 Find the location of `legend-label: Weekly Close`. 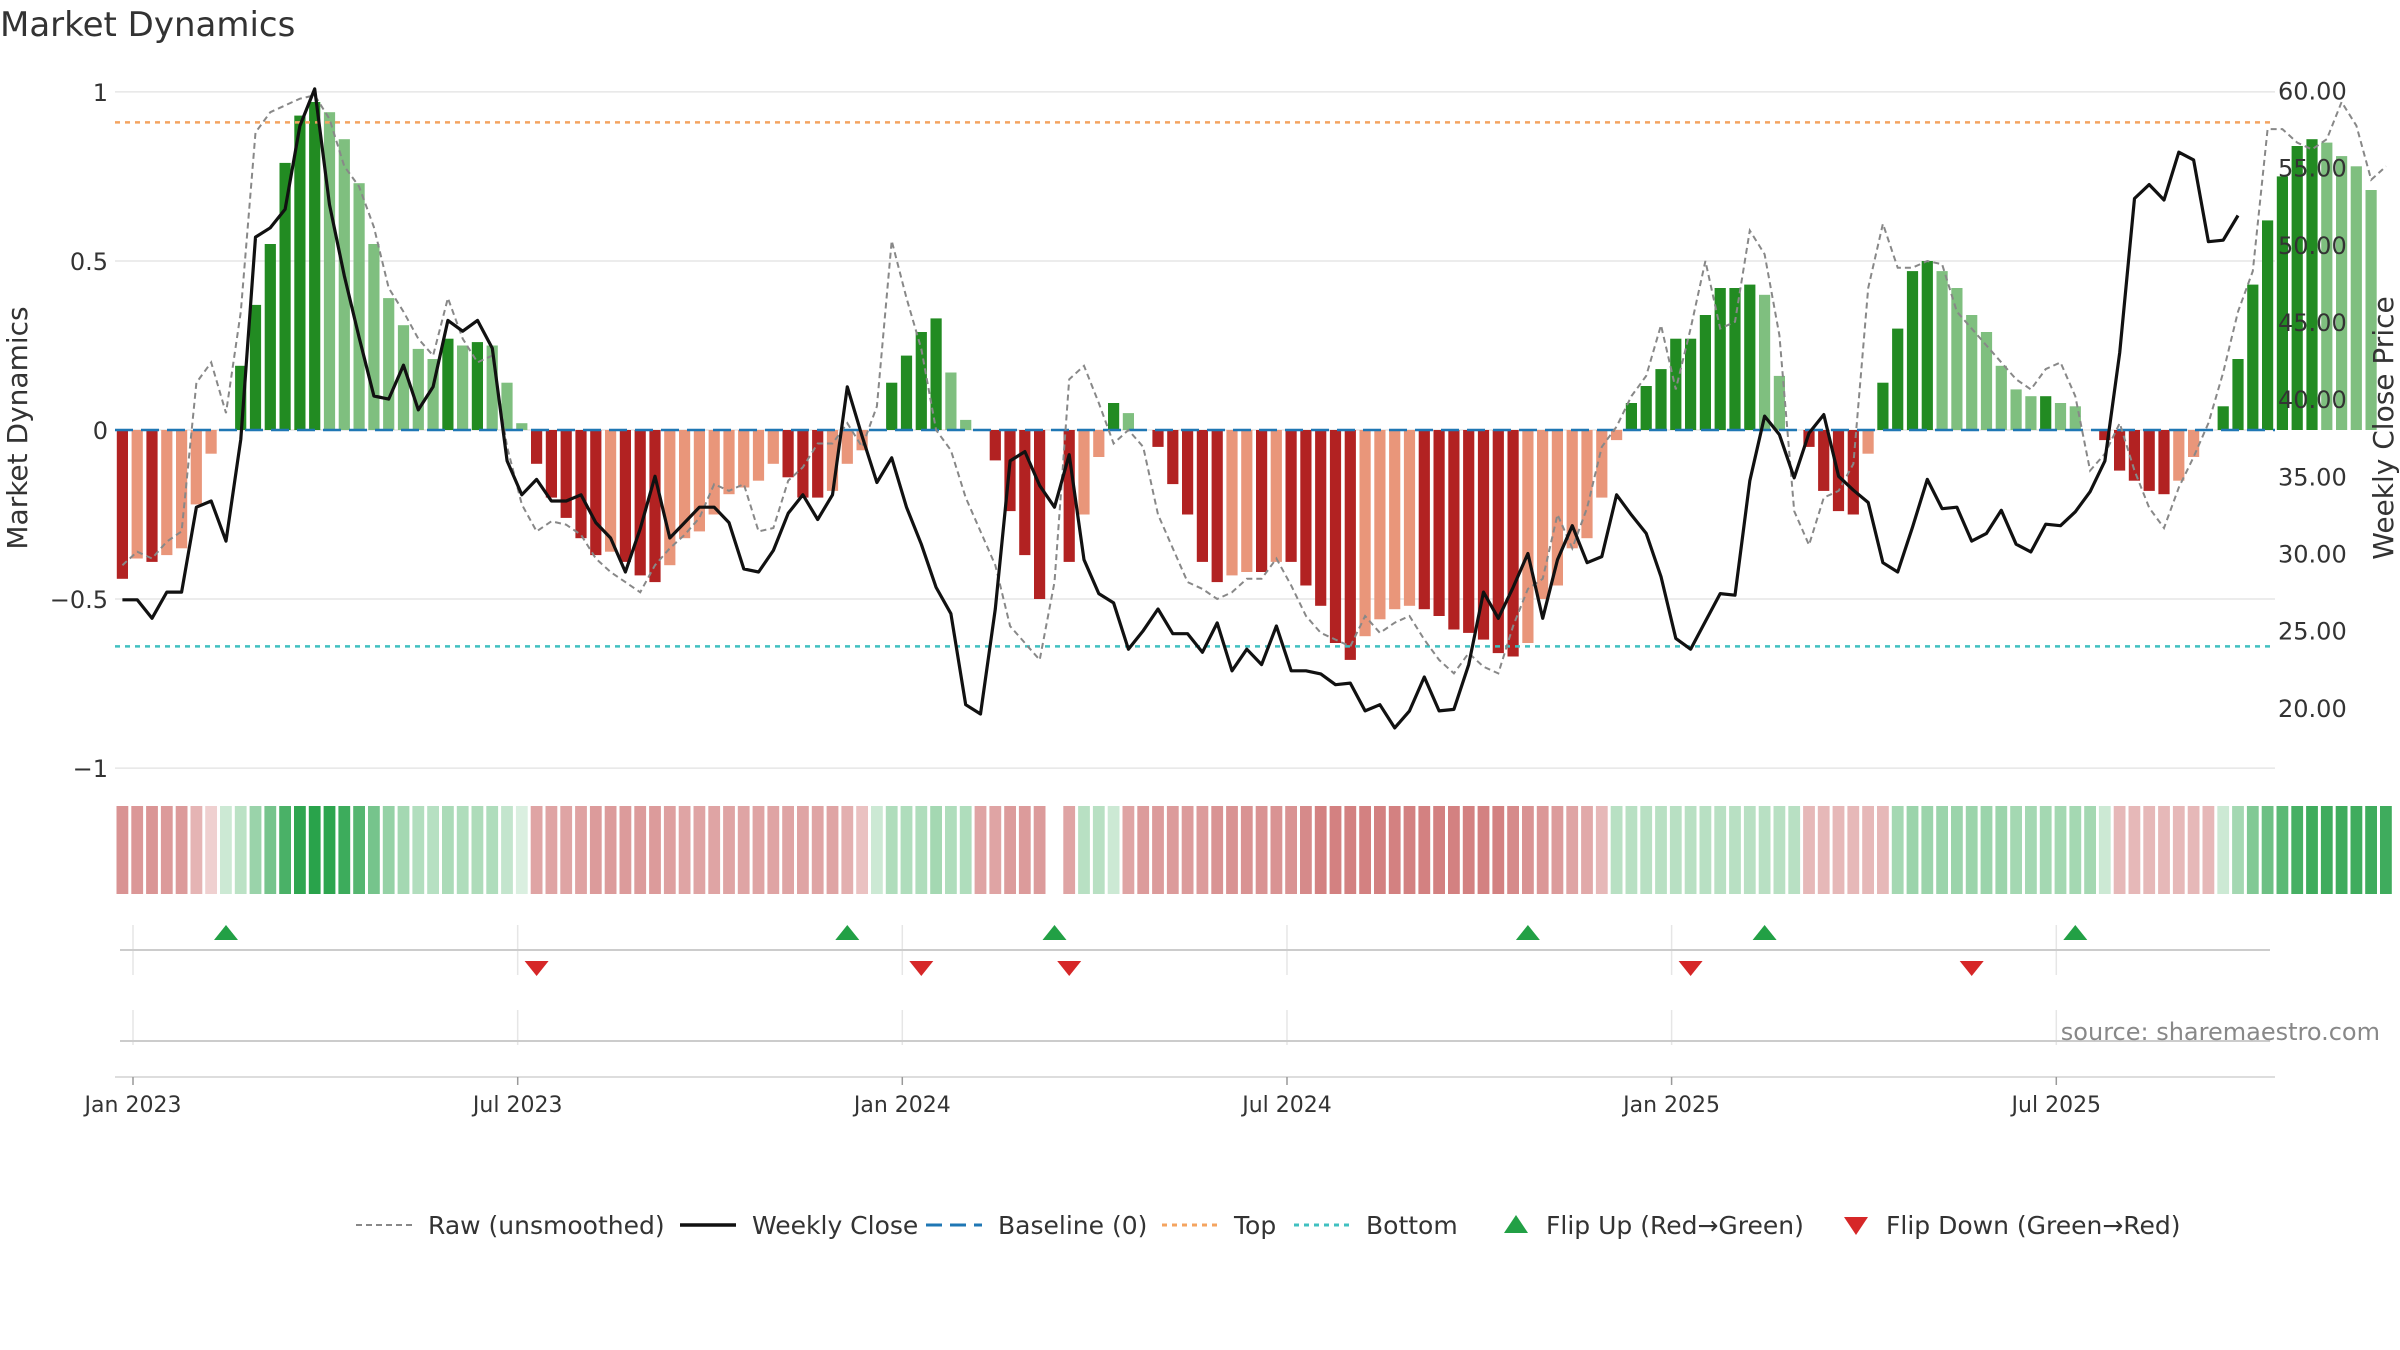

legend-label: Weekly Close is located at coordinates (835, 1225).